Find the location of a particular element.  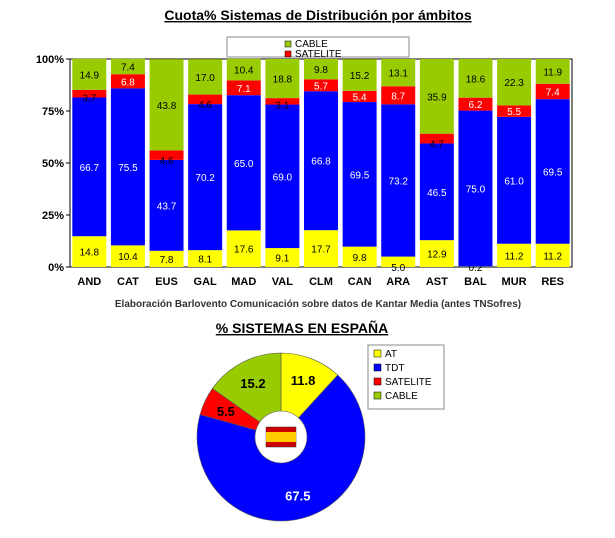

bar-segment-satelite-can is located at coordinates (359, 96).